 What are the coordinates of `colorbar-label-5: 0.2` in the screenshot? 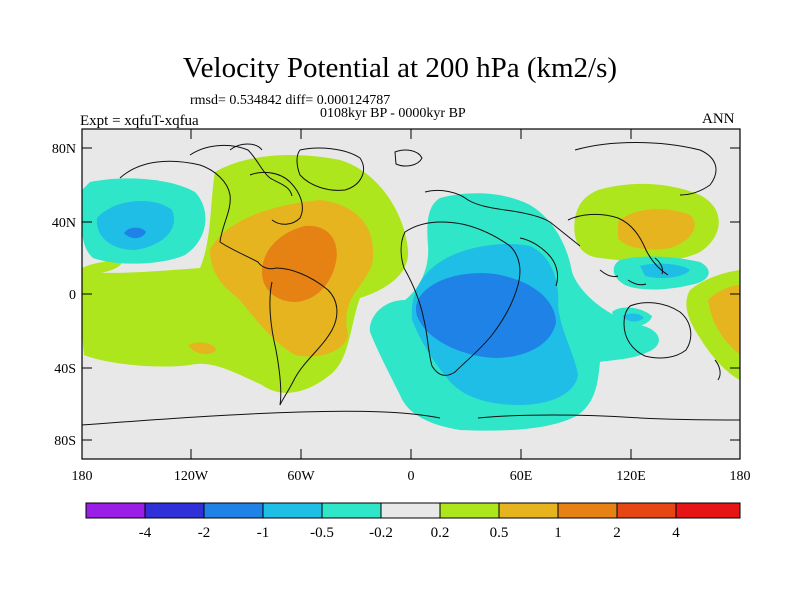 It's located at (440, 533).